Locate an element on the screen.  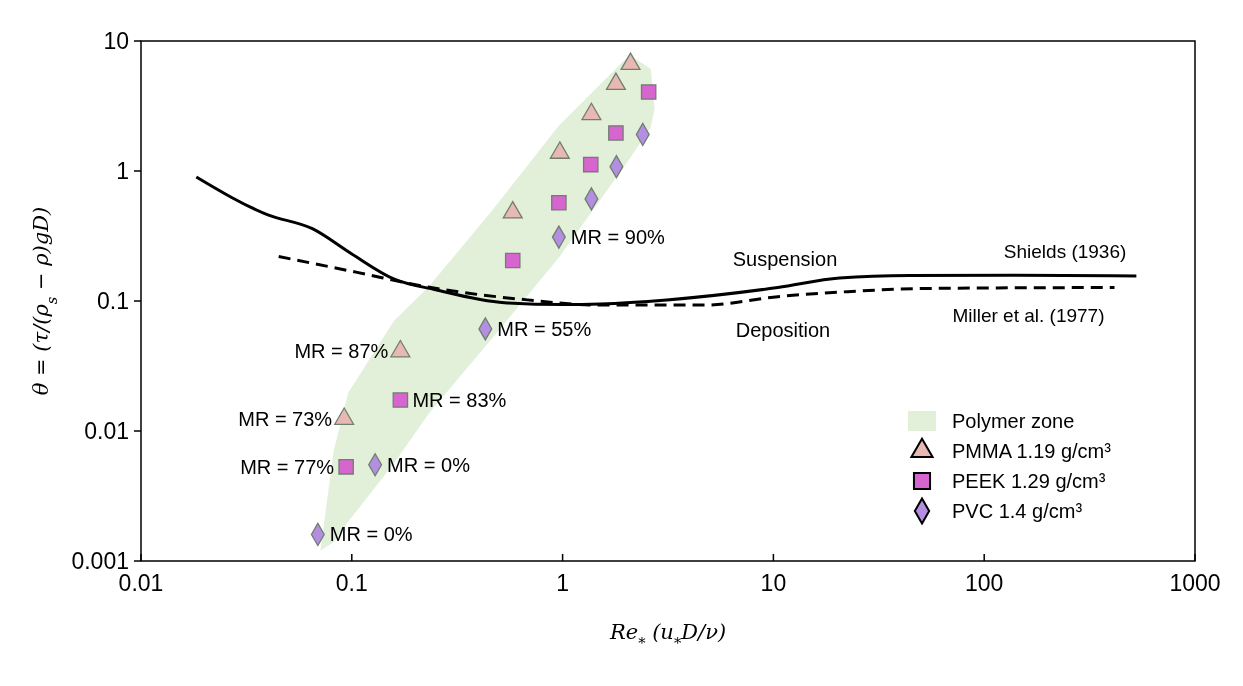
annotation: Deposition is located at coordinates (783, 330).